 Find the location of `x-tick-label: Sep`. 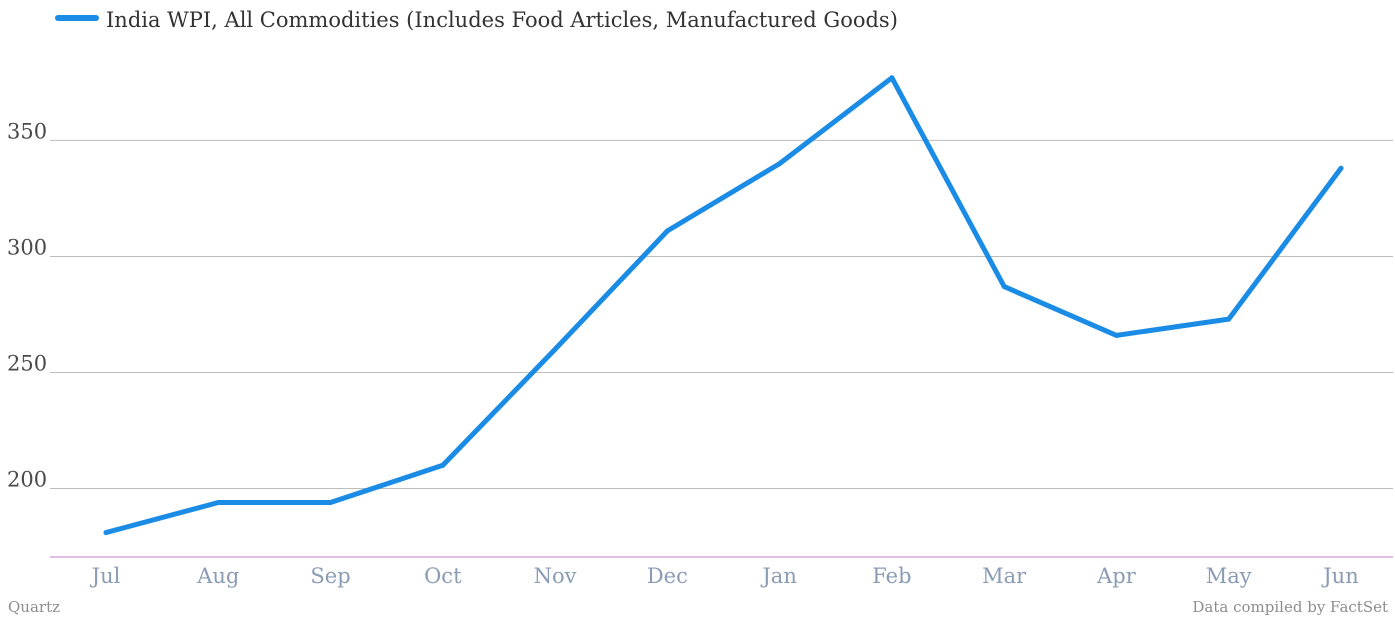

x-tick-label: Sep is located at coordinates (330, 576).